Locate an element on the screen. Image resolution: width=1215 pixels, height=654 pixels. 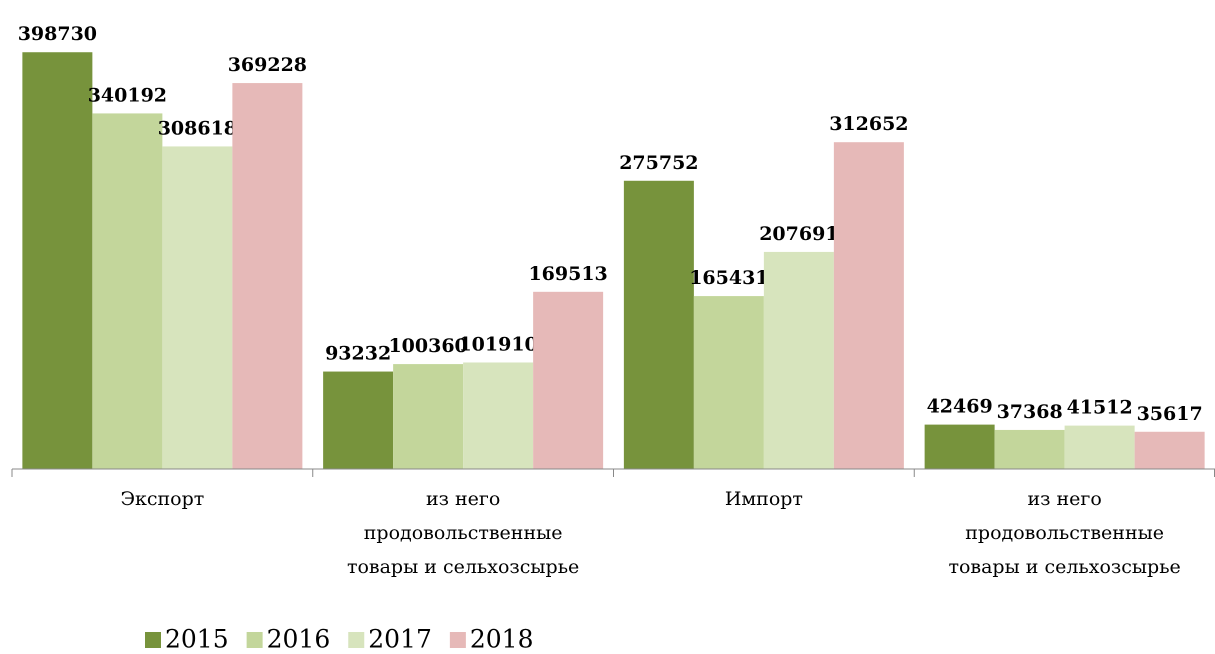
value-label: 369228 is located at coordinates (267, 65).